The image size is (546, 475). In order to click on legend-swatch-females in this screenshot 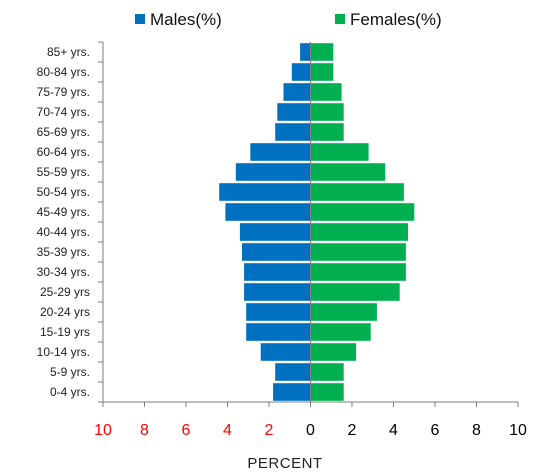, I will do `click(340, 19)`.